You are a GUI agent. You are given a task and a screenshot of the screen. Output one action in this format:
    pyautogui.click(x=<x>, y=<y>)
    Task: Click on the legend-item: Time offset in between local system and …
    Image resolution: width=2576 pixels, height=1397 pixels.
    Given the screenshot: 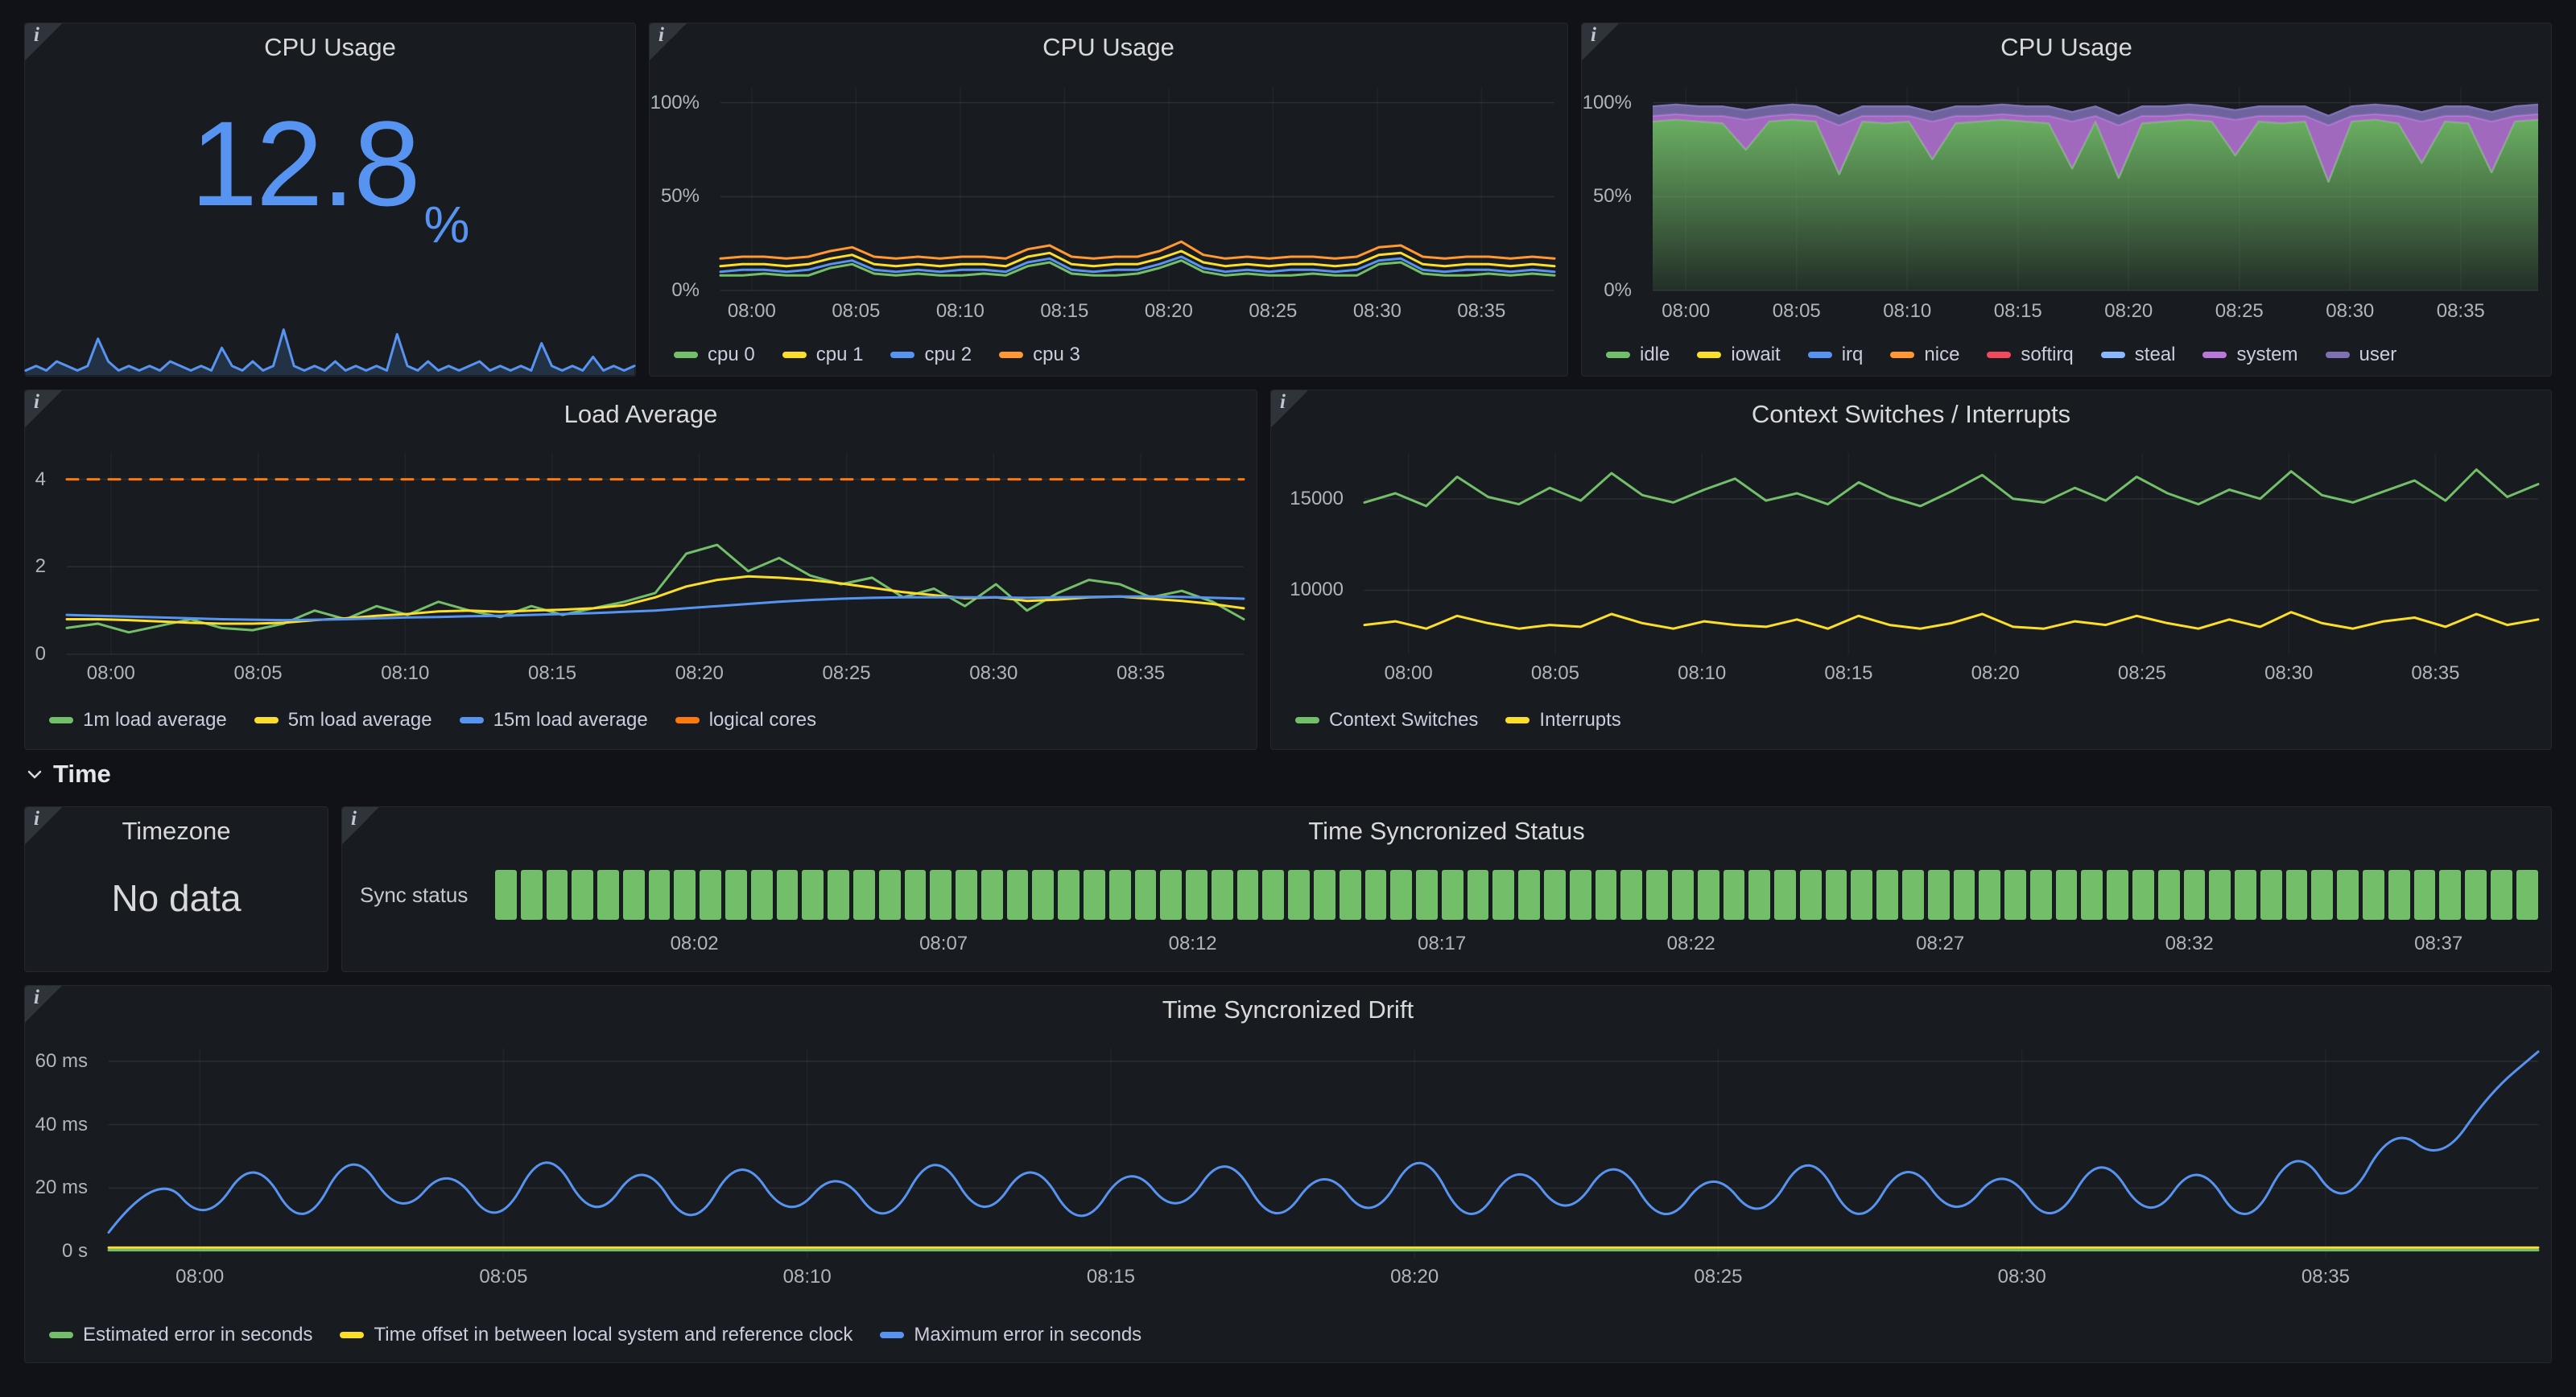 What is the action you would take?
    pyautogui.click(x=596, y=1335)
    